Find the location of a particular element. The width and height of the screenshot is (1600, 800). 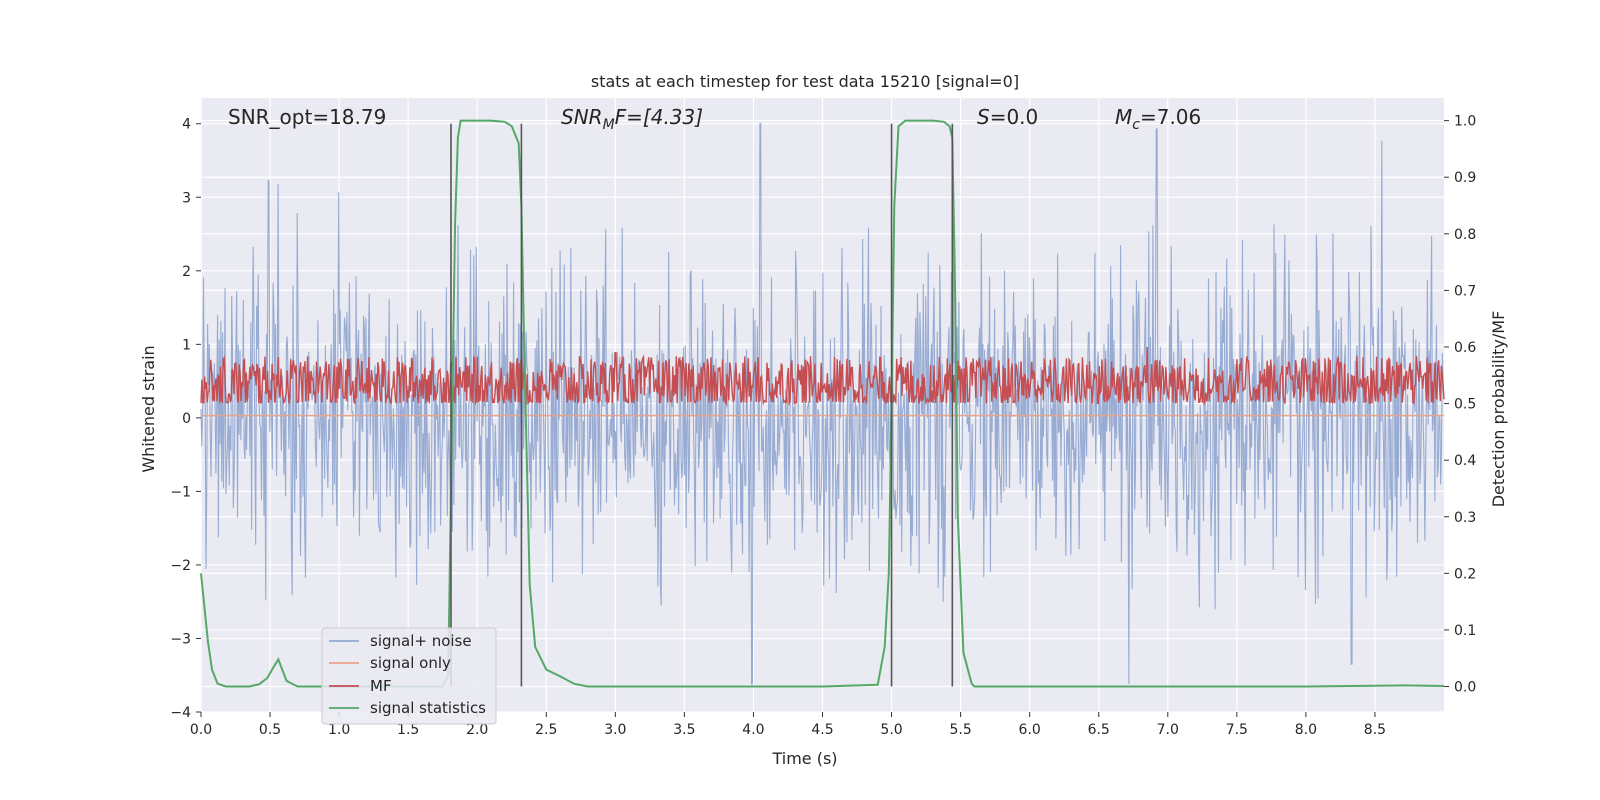

y-tick-label: −3 is located at coordinates (180, 639).